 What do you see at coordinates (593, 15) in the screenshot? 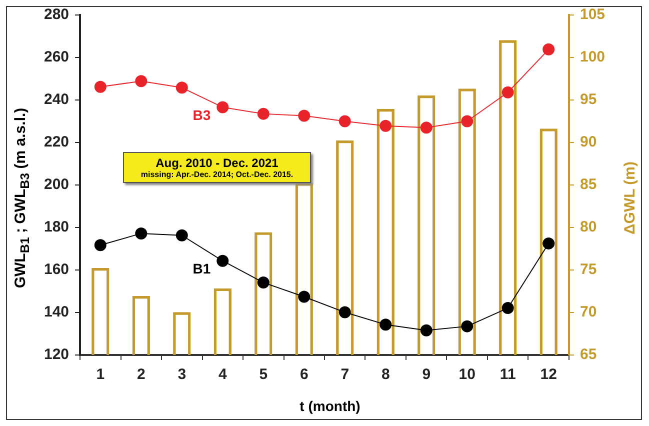
I see `y2-tick-label: 105` at bounding box center [593, 15].